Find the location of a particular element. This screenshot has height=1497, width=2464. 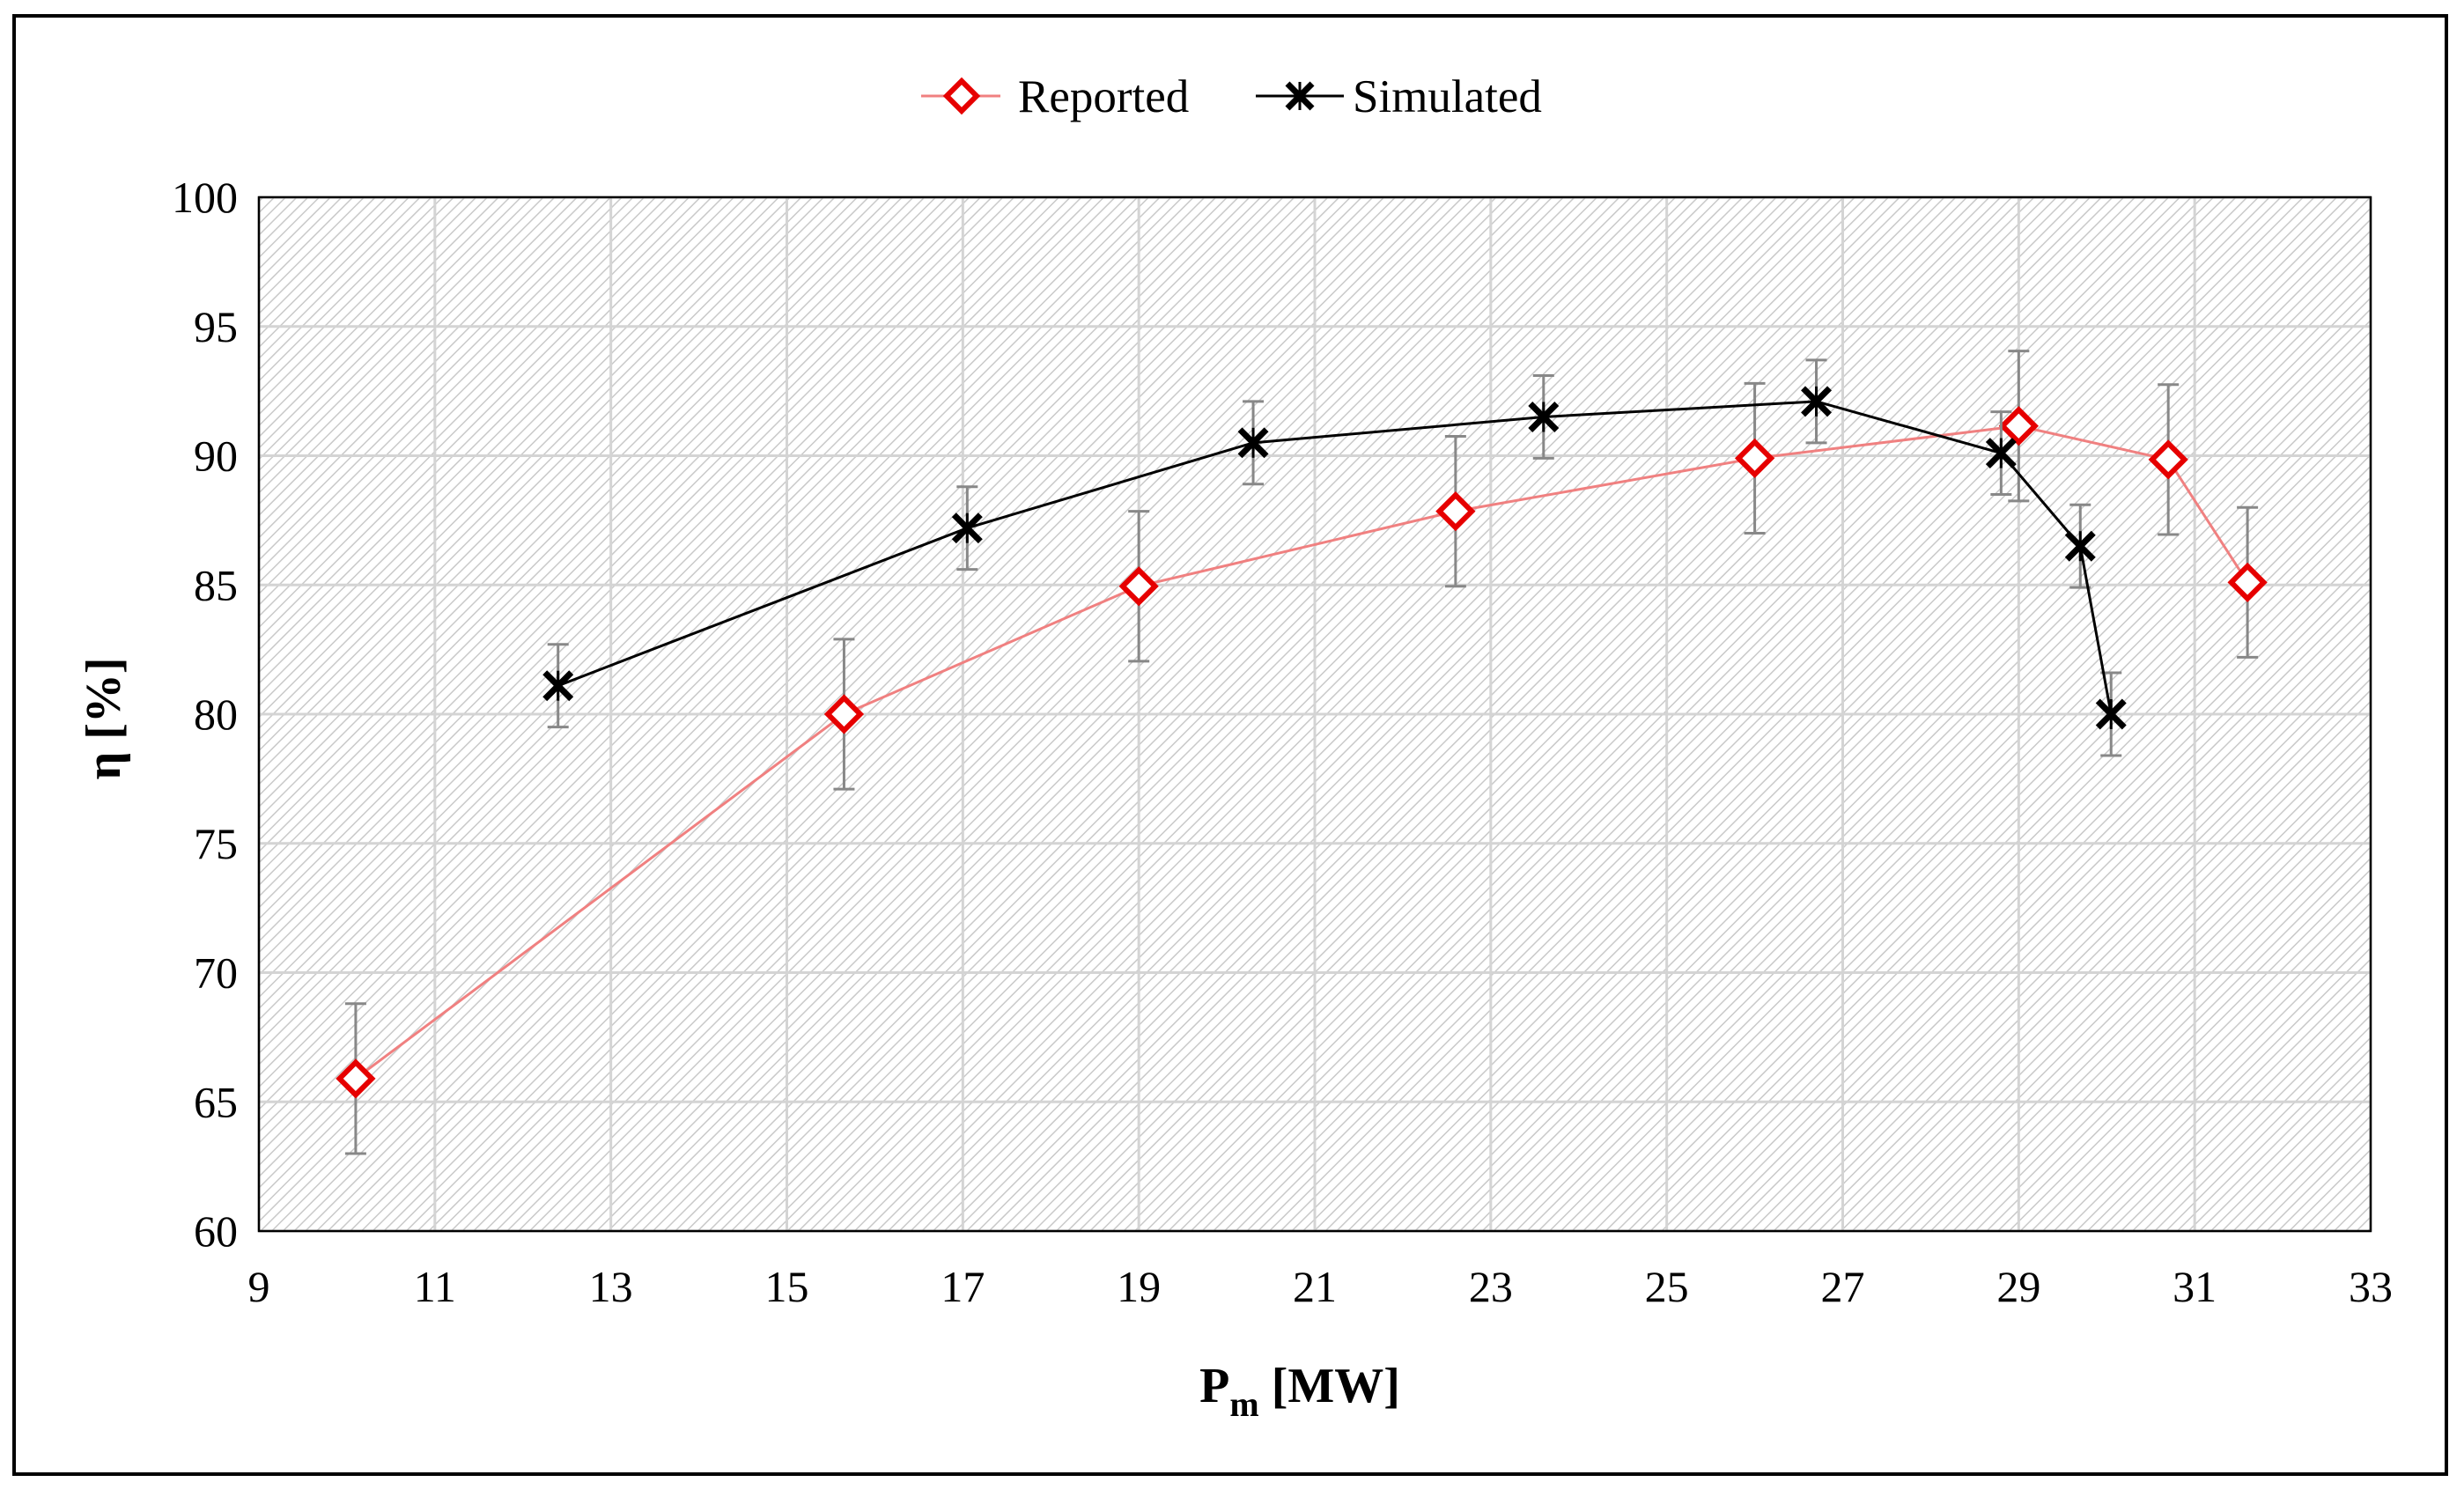

y-tick-label: 100 is located at coordinates (205, 198).